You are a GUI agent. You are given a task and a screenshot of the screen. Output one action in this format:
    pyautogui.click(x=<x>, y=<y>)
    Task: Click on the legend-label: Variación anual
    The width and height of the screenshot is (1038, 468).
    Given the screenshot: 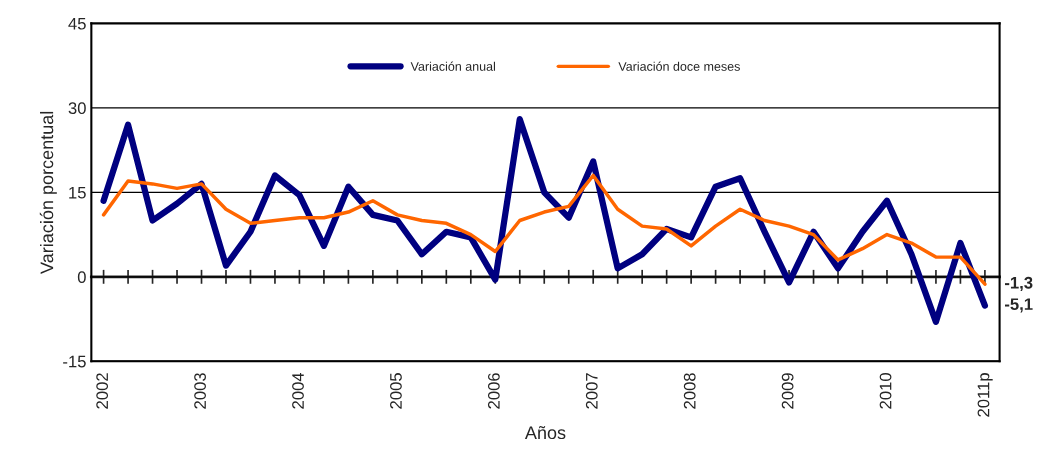 What is the action you would take?
    pyautogui.click(x=452, y=66)
    